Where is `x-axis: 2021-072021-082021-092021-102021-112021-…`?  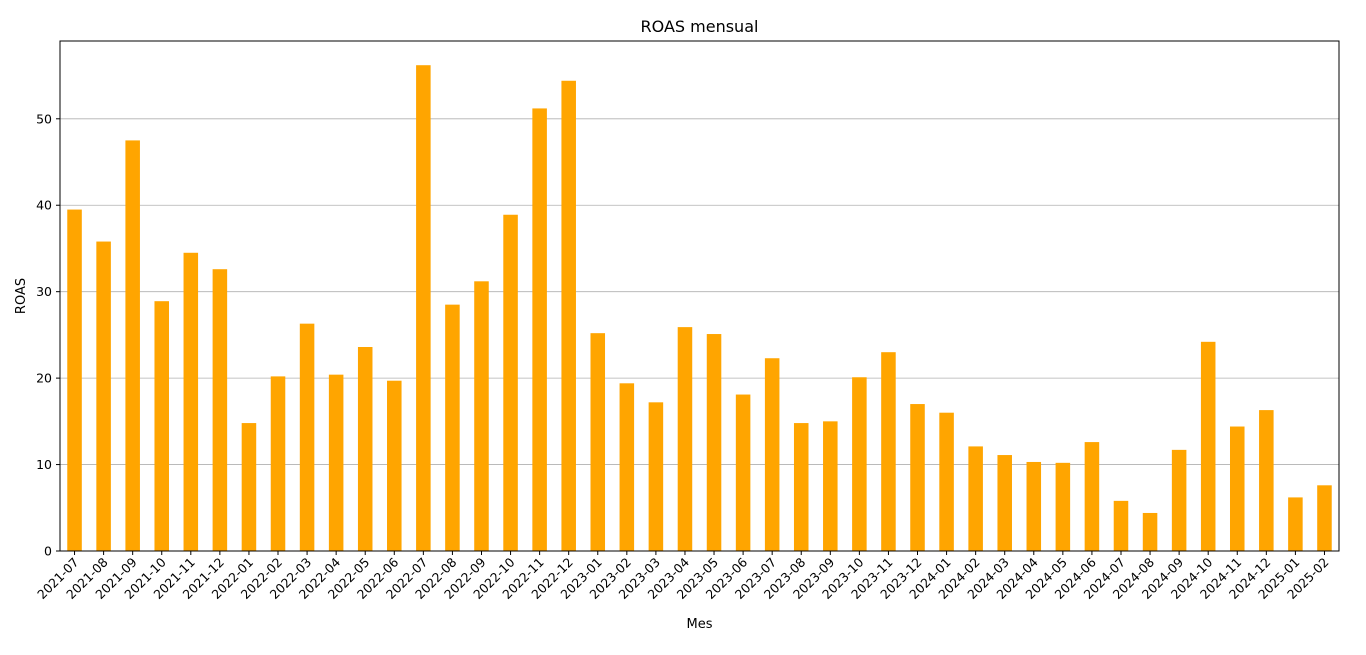
x-axis: 2021-072021-082021-092021-102021-112021-… is located at coordinates (683, 576).